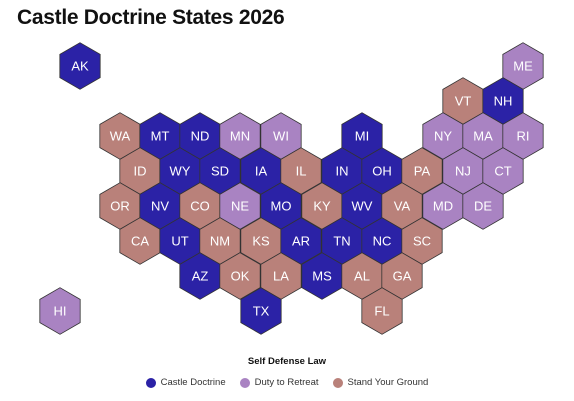 The width and height of the screenshot is (574, 401). What do you see at coordinates (463, 171) in the screenshot?
I see `state-label-nj: NJ` at bounding box center [463, 171].